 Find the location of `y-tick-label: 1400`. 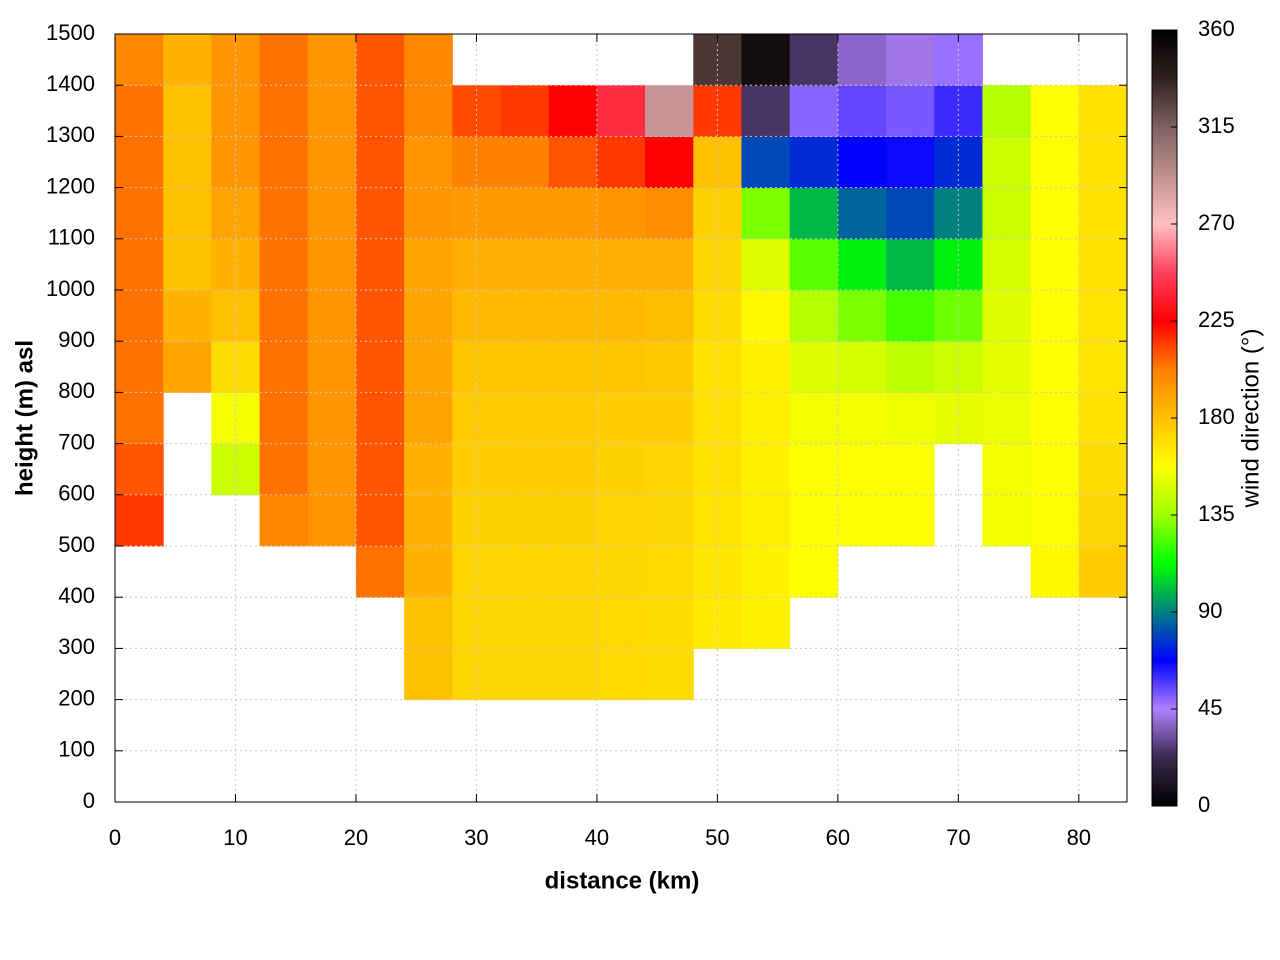

y-tick-label: 1400 is located at coordinates (70, 83).